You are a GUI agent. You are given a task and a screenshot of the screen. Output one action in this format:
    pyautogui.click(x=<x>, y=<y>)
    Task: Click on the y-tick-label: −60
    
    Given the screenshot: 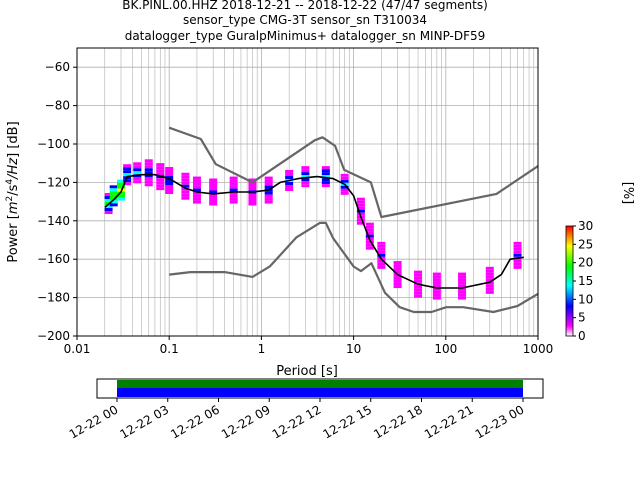 What is the action you would take?
    pyautogui.click(x=57, y=67)
    